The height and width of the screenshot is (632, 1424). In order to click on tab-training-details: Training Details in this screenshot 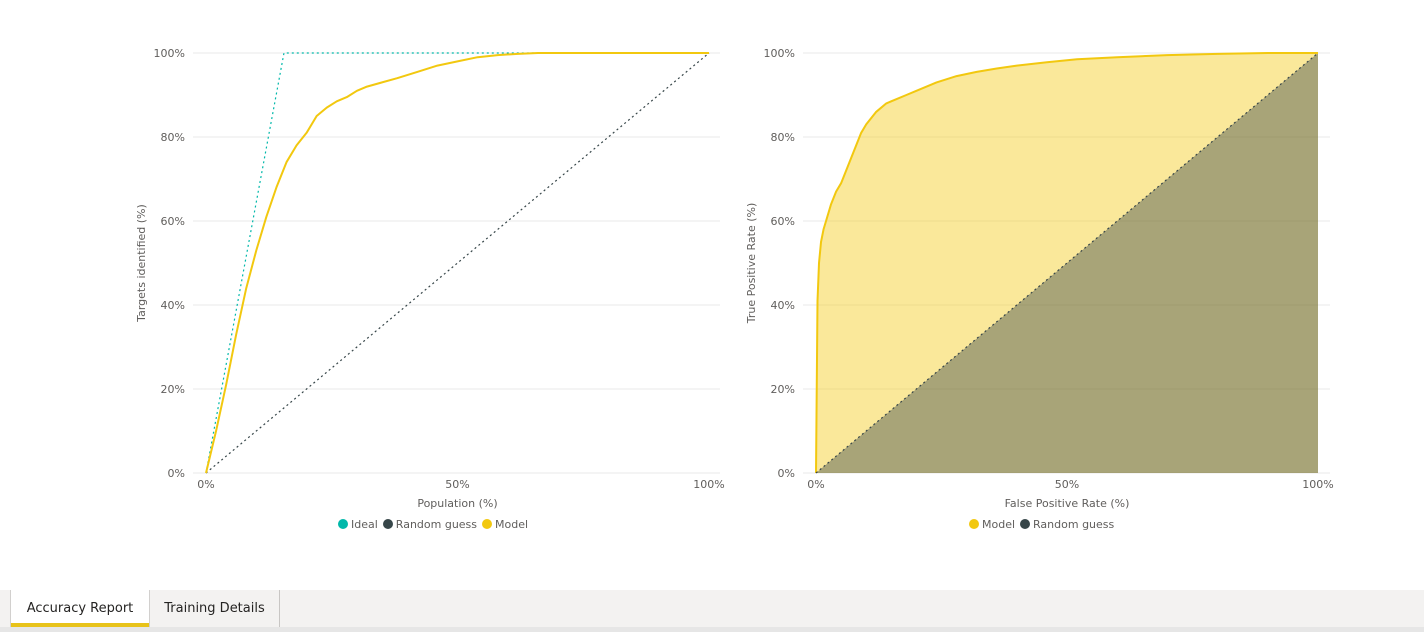, I will do `click(215, 608)`.